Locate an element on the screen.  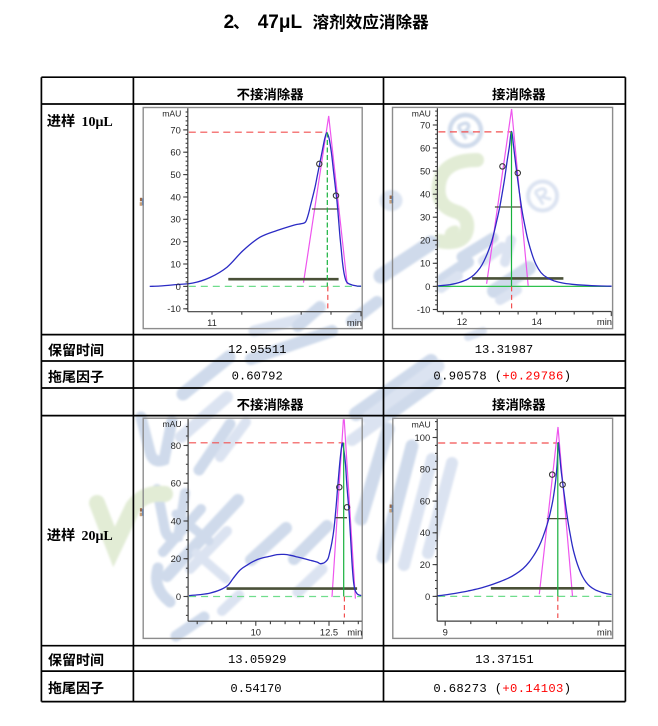
svg-text: 100 is located at coordinates (423, 437).